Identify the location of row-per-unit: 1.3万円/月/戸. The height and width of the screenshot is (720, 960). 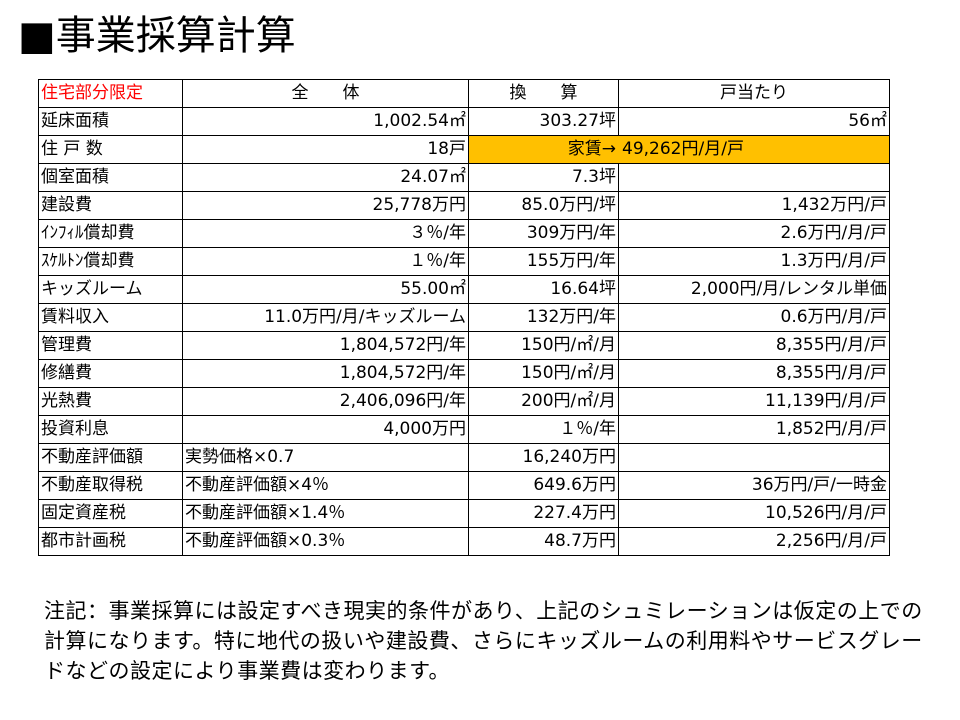
(754, 261).